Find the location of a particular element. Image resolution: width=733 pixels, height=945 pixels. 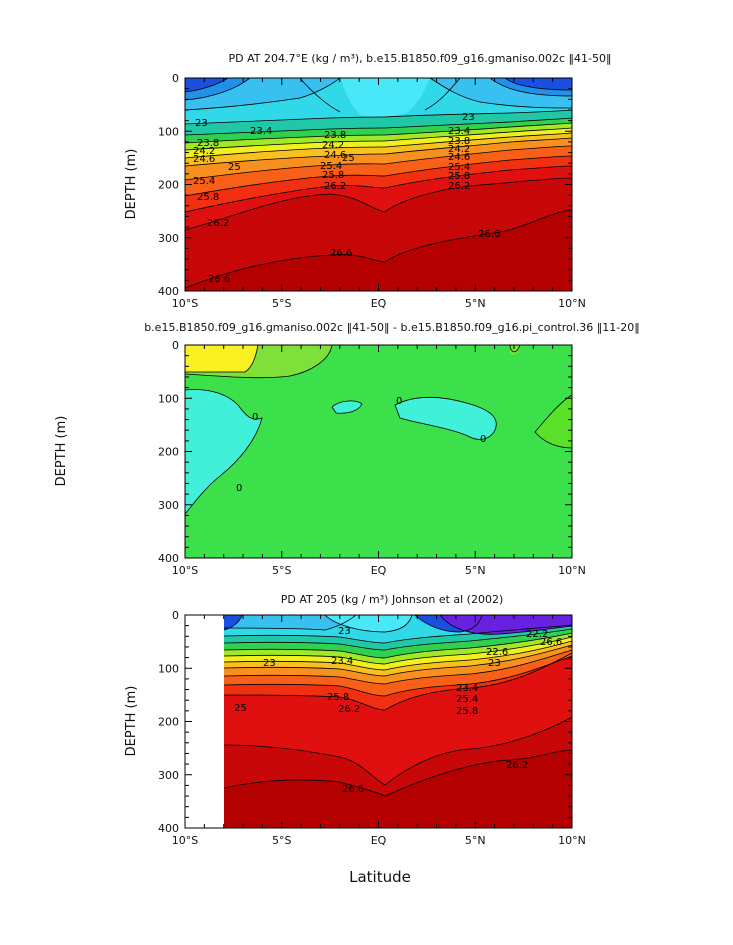

panel-3-fill is located at coordinates (397, 721).